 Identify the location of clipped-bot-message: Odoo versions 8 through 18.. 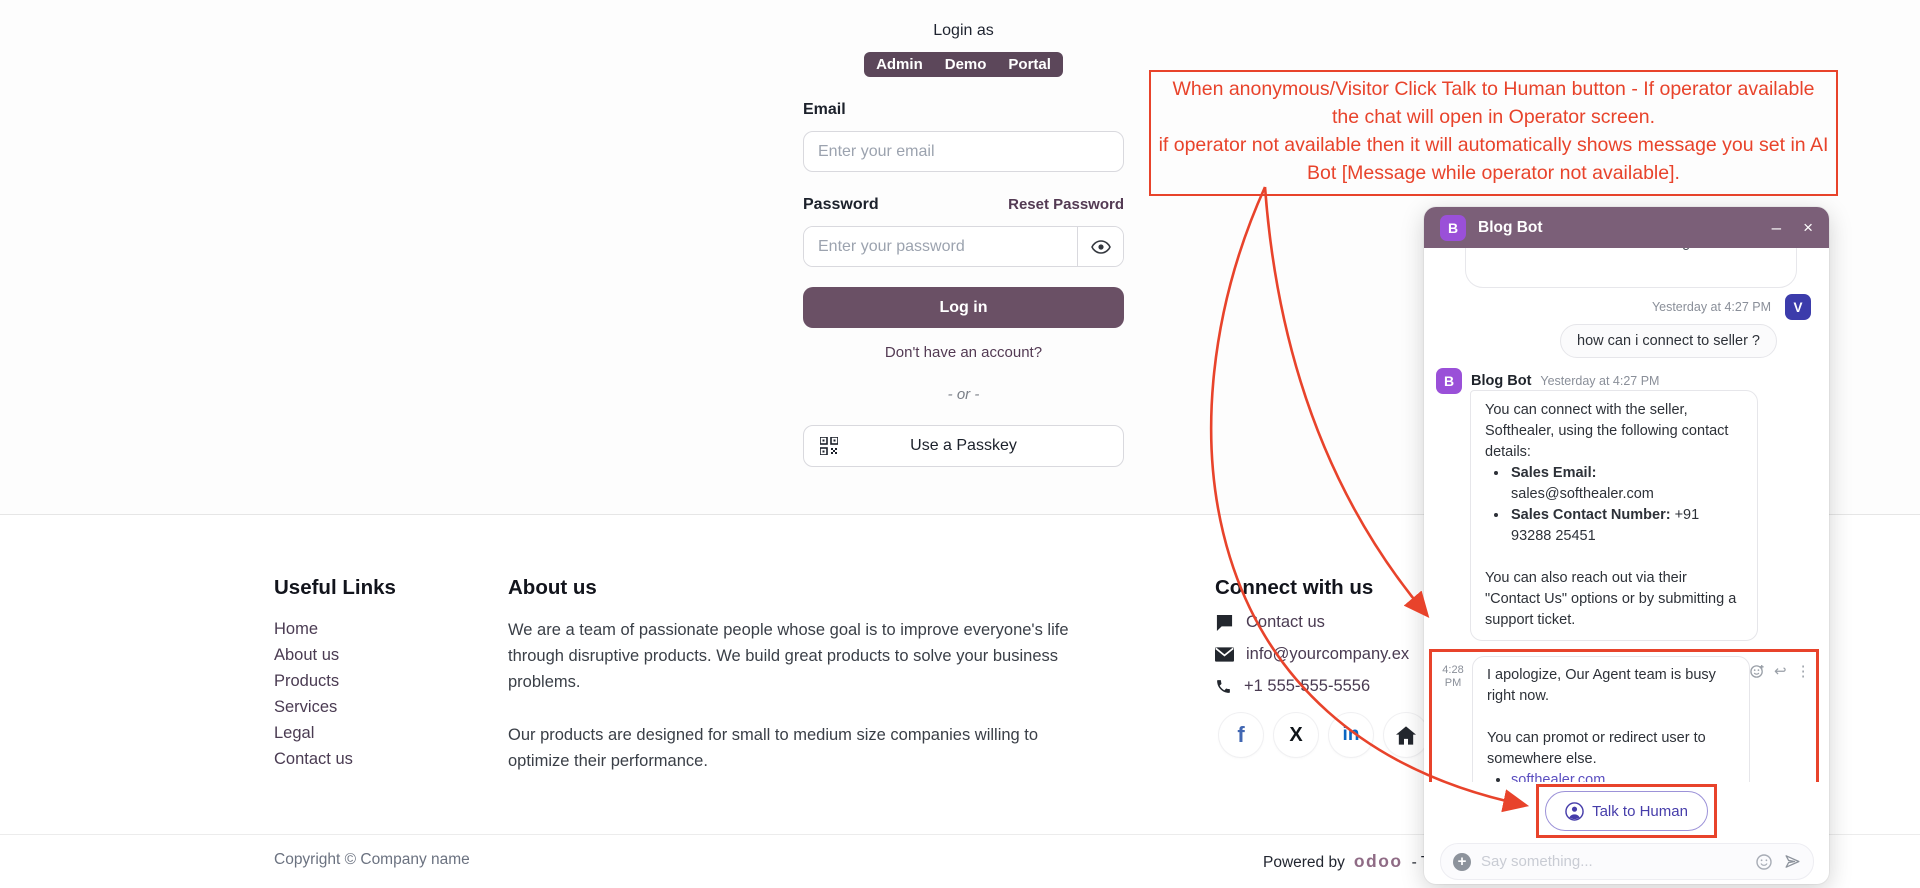
(1631, 268).